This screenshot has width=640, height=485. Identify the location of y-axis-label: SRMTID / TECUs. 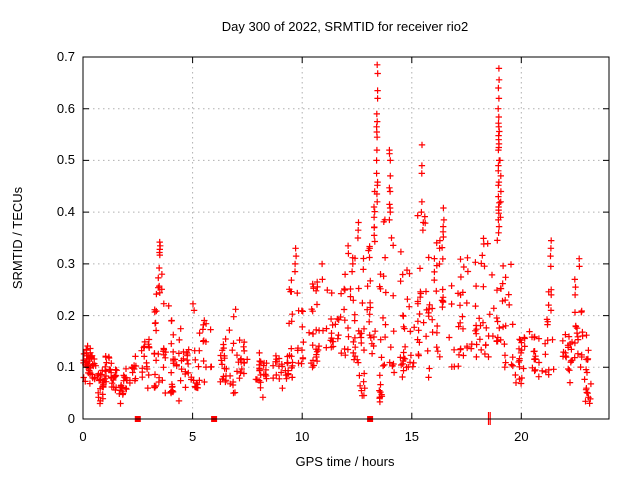
(17, 237).